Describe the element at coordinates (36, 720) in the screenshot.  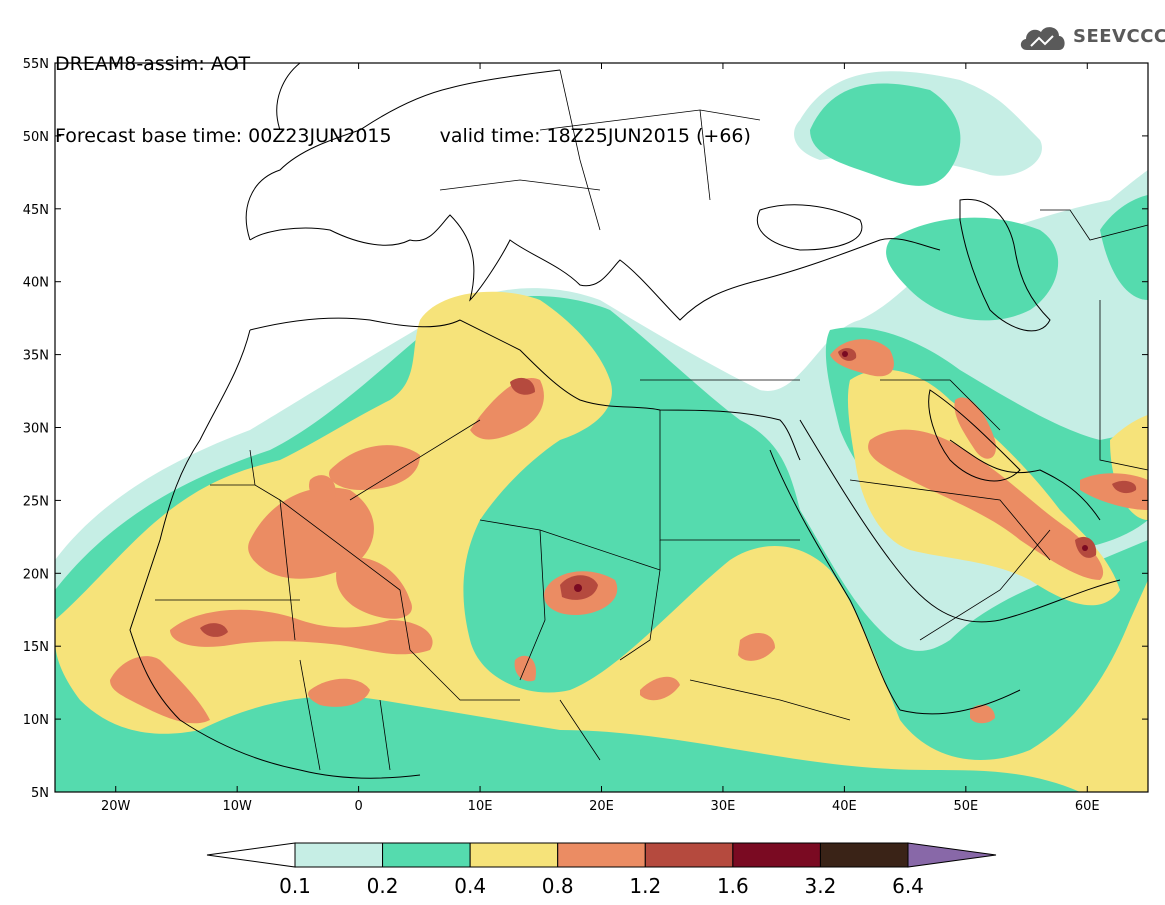
I see `lat-label: 10N` at that location.